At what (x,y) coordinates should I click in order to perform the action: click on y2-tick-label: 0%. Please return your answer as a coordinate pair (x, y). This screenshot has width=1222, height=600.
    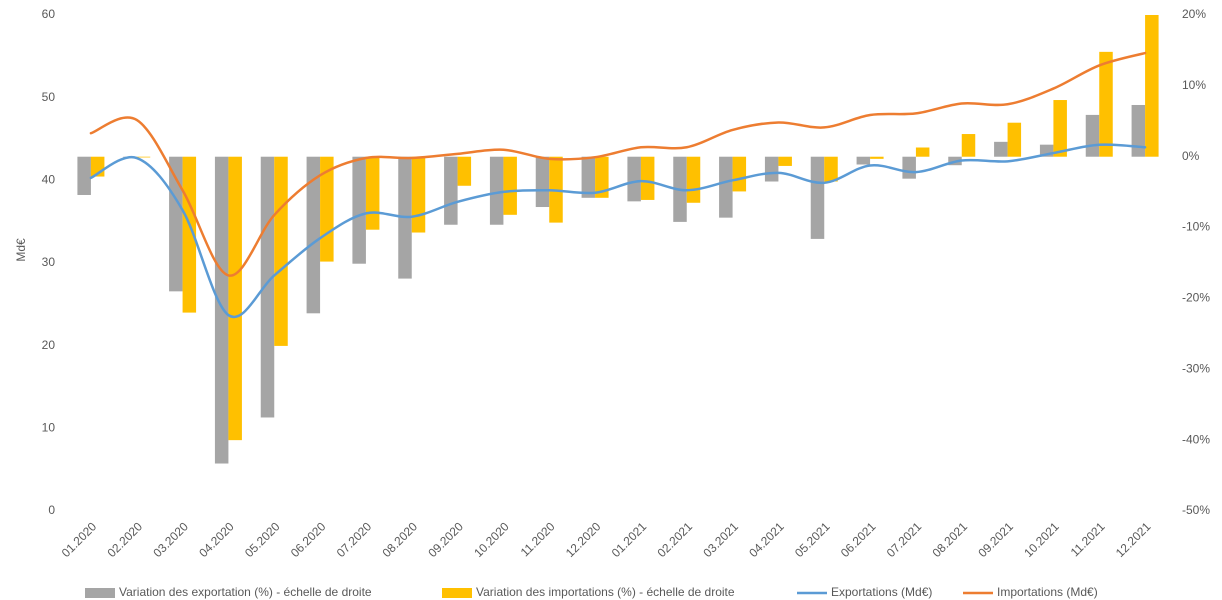
    Looking at the image, I should click on (1191, 156).